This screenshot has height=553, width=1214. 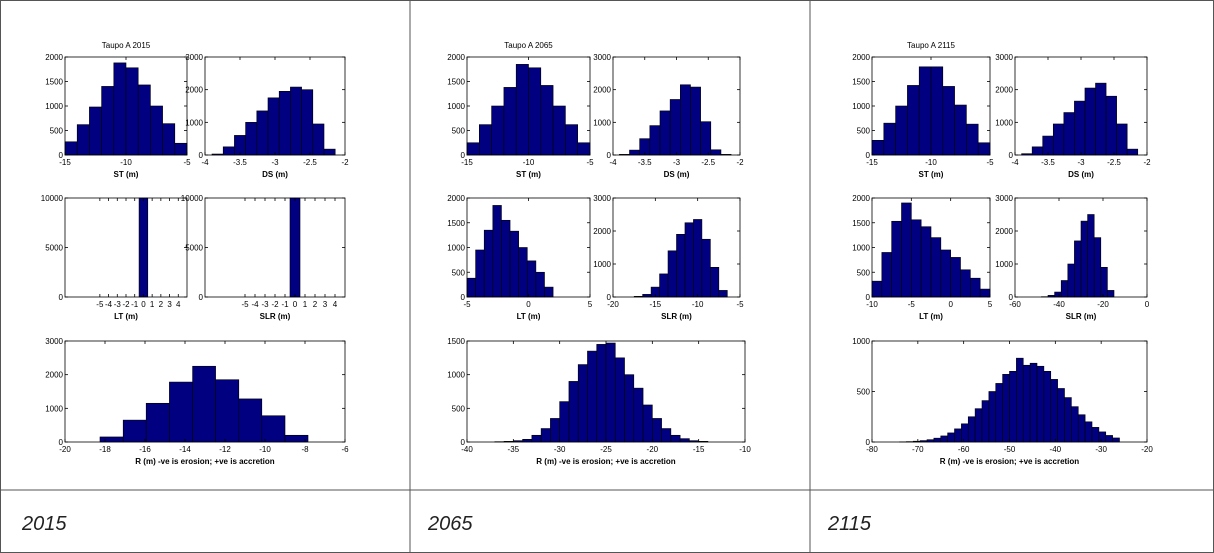 I want to click on axes-frame, so click(x=676, y=247).